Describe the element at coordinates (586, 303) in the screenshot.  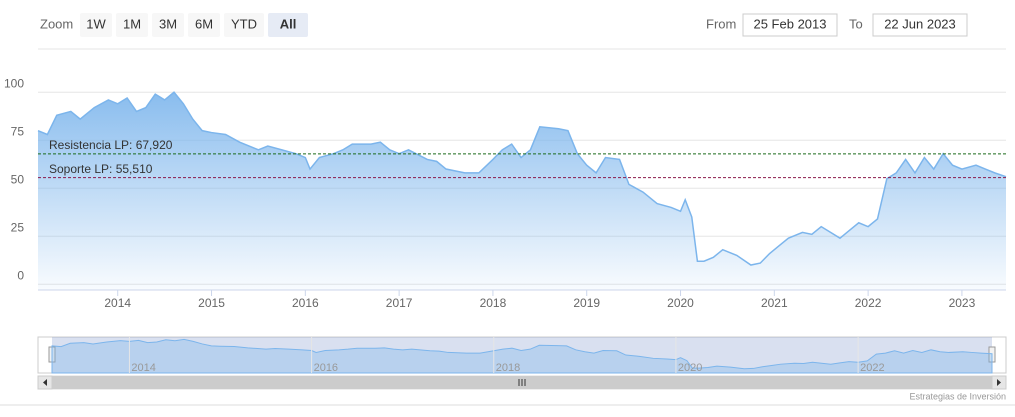
I see `x-tick-label: 2019` at that location.